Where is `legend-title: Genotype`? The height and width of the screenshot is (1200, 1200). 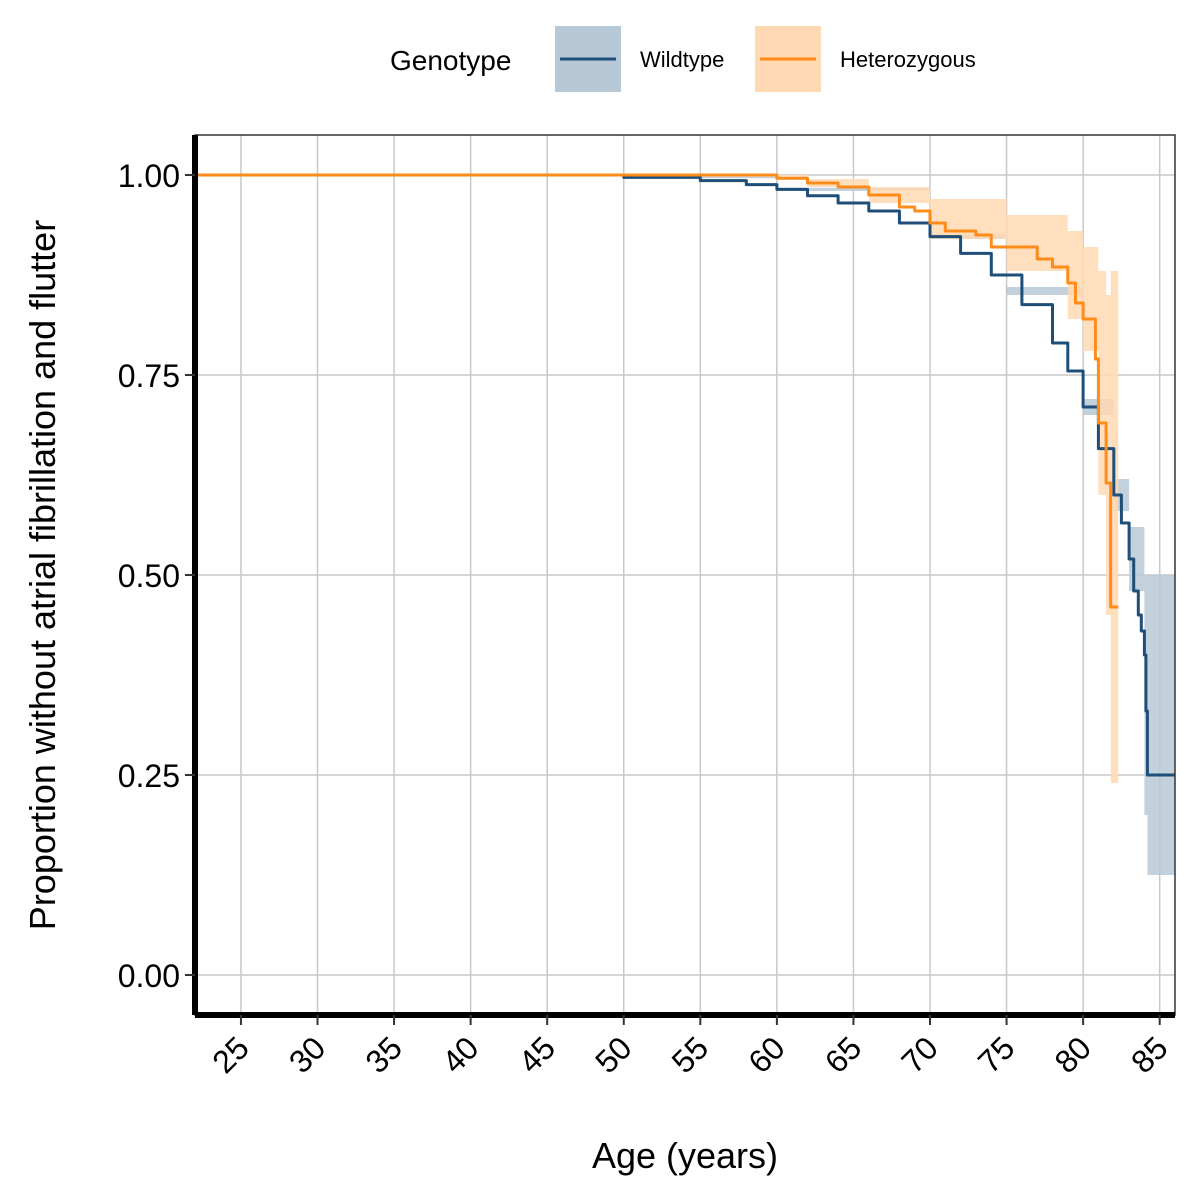
legend-title: Genotype is located at coordinates (450, 60).